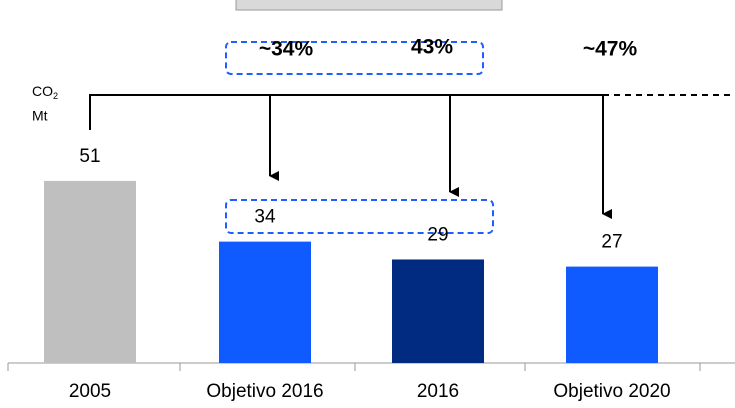 The height and width of the screenshot is (408, 735). What do you see at coordinates (432, 47) in the screenshot?
I see `reduction-label: 43%` at bounding box center [432, 47].